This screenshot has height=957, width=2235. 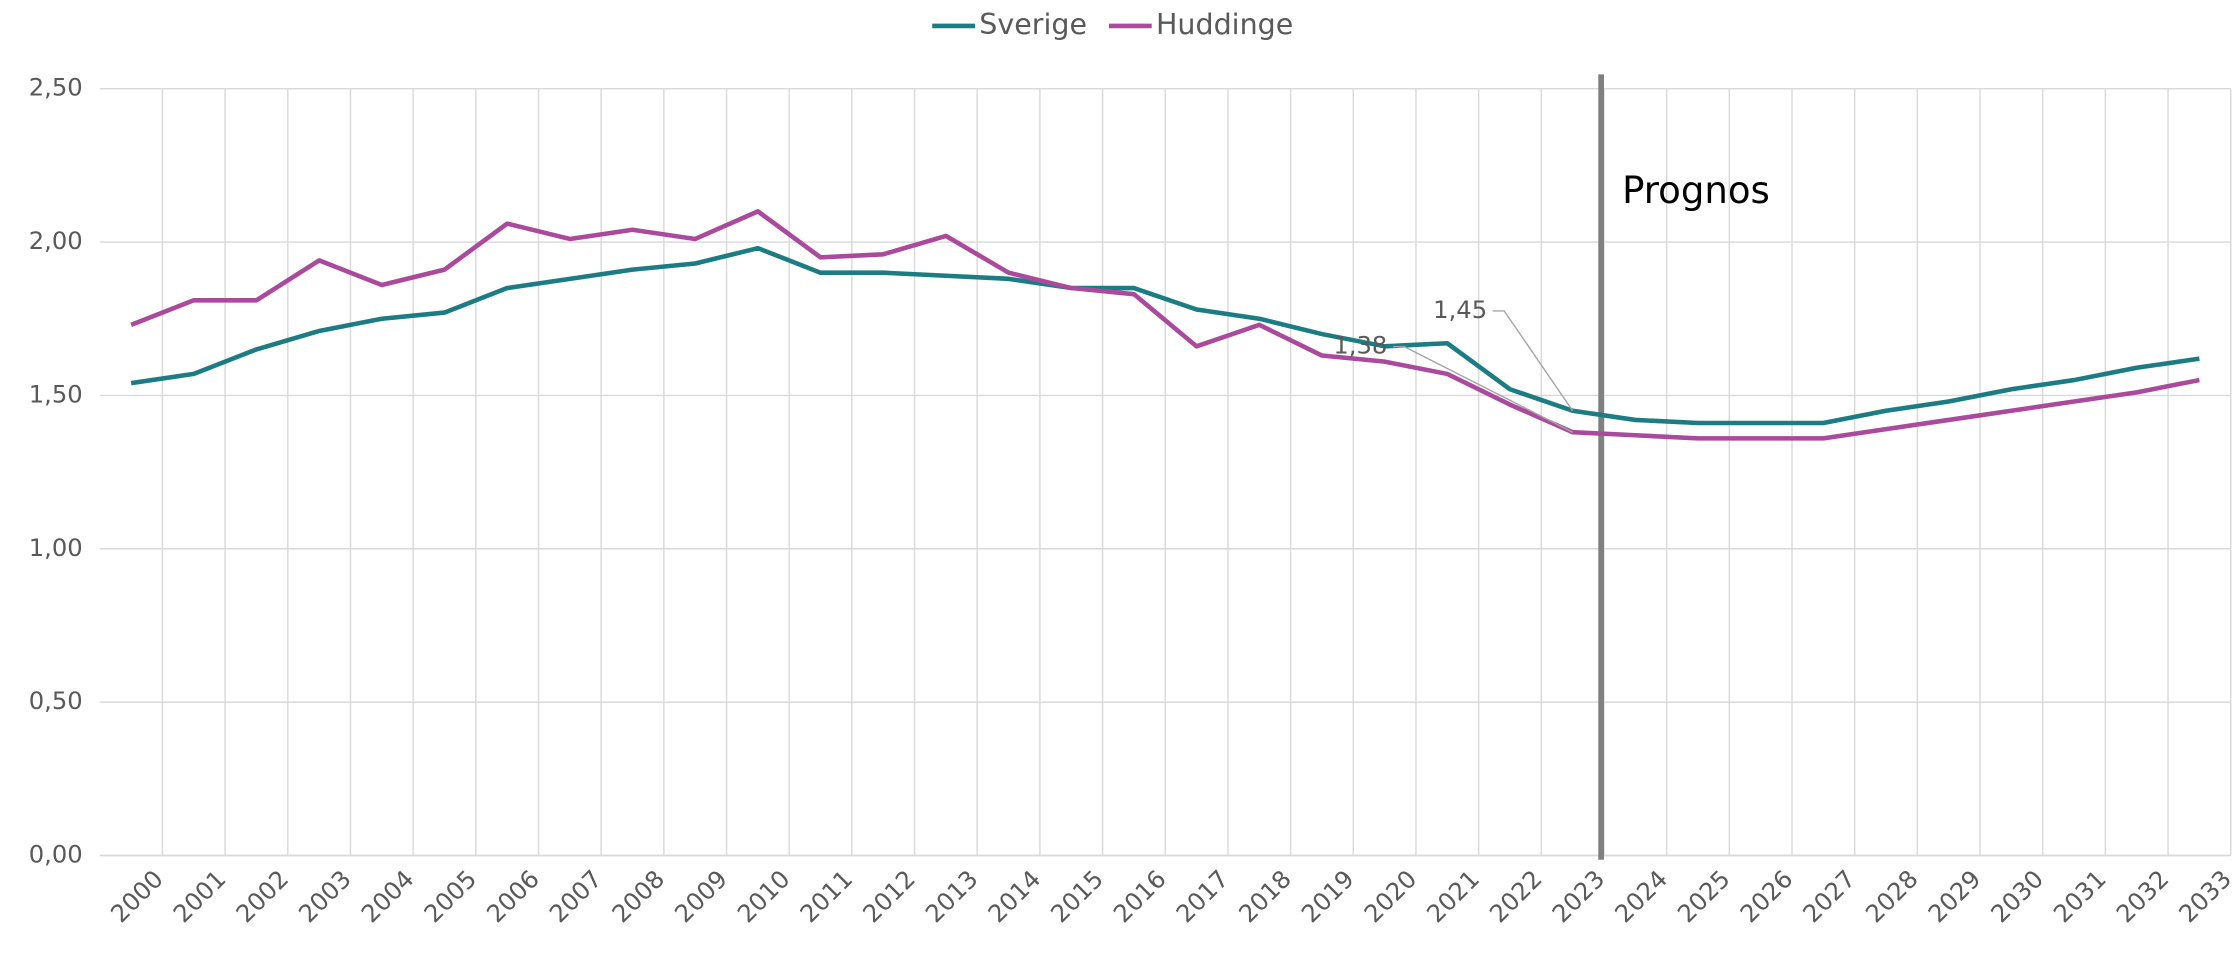 I want to click on legend: Sverige Huddinge, so click(x=1112, y=24).